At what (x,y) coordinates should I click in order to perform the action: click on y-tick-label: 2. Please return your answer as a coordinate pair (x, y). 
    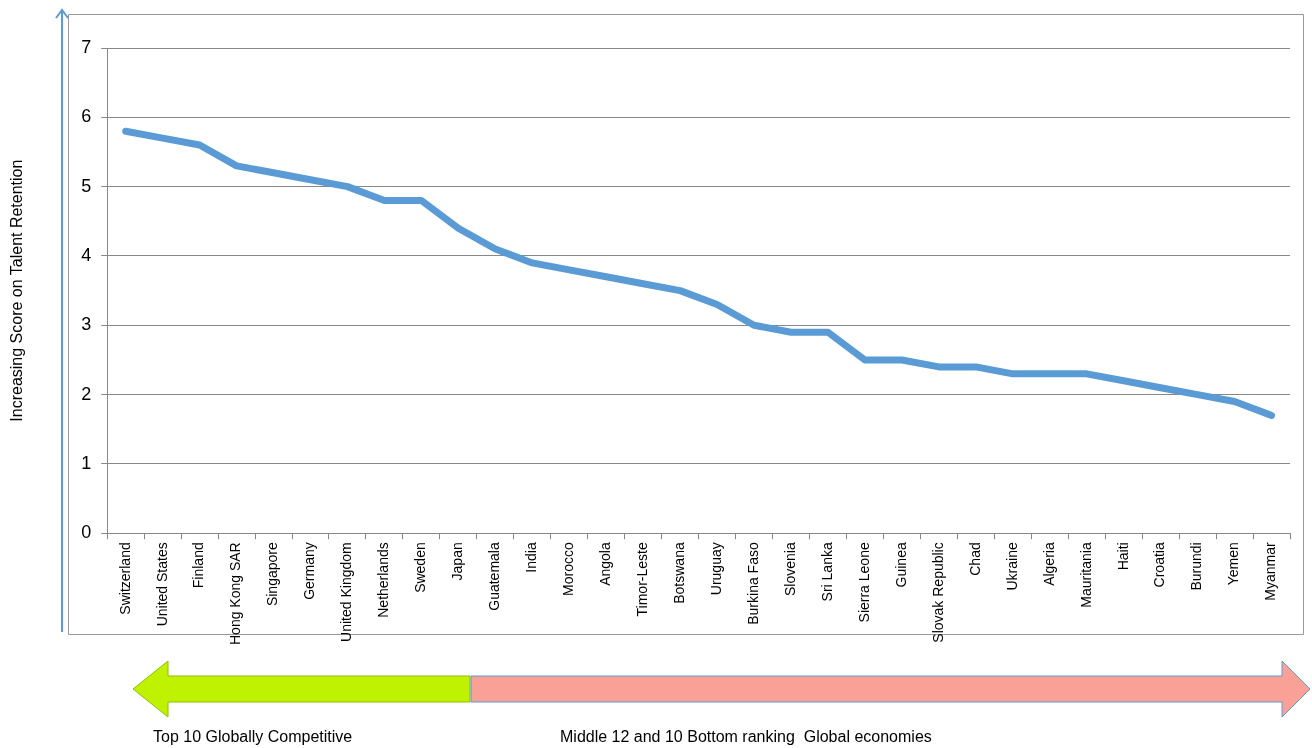
    Looking at the image, I should click on (86, 393).